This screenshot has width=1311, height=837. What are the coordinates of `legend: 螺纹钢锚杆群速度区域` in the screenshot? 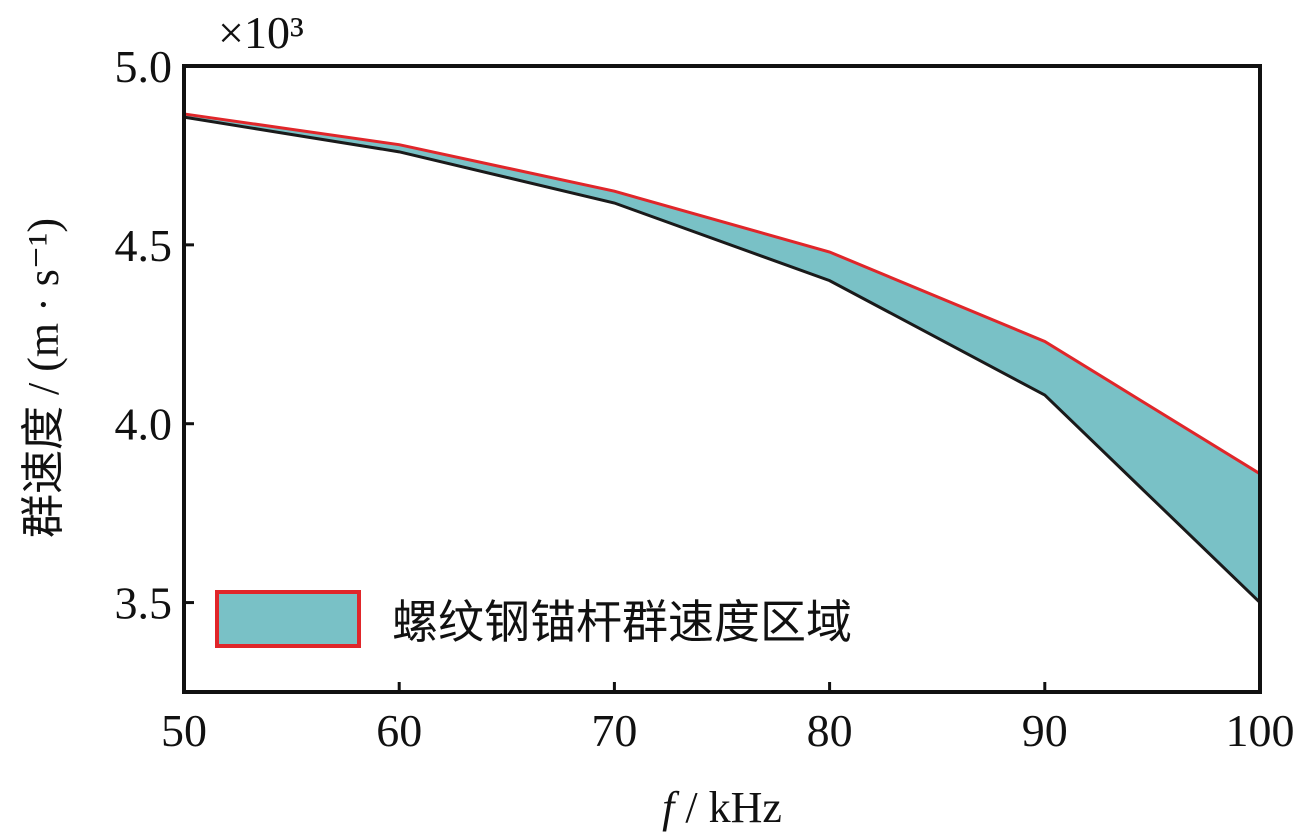 It's located at (533, 619).